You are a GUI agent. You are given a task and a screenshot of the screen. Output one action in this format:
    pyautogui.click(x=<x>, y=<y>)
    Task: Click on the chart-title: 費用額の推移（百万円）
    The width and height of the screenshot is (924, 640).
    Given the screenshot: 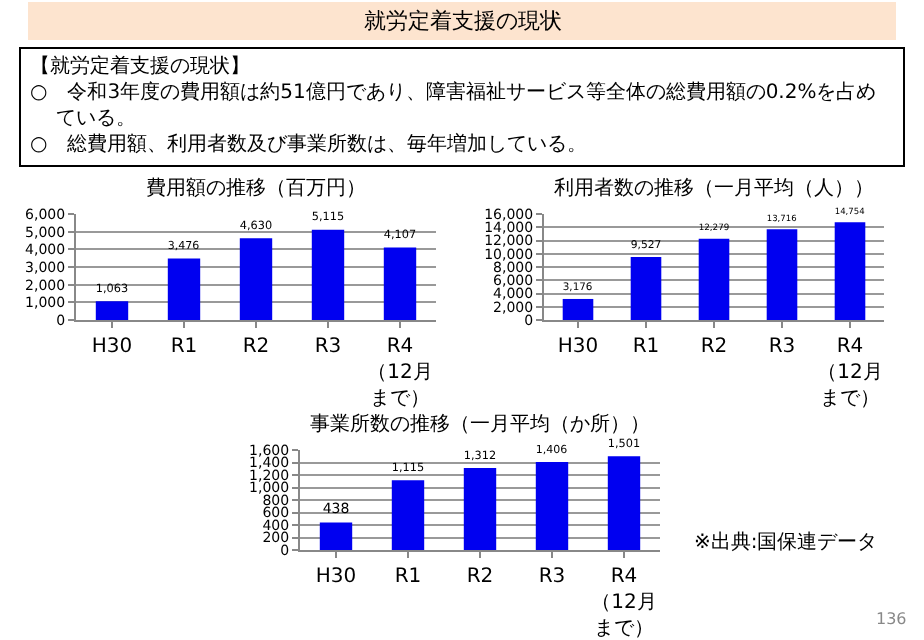 What is the action you would take?
    pyautogui.click(x=256, y=188)
    